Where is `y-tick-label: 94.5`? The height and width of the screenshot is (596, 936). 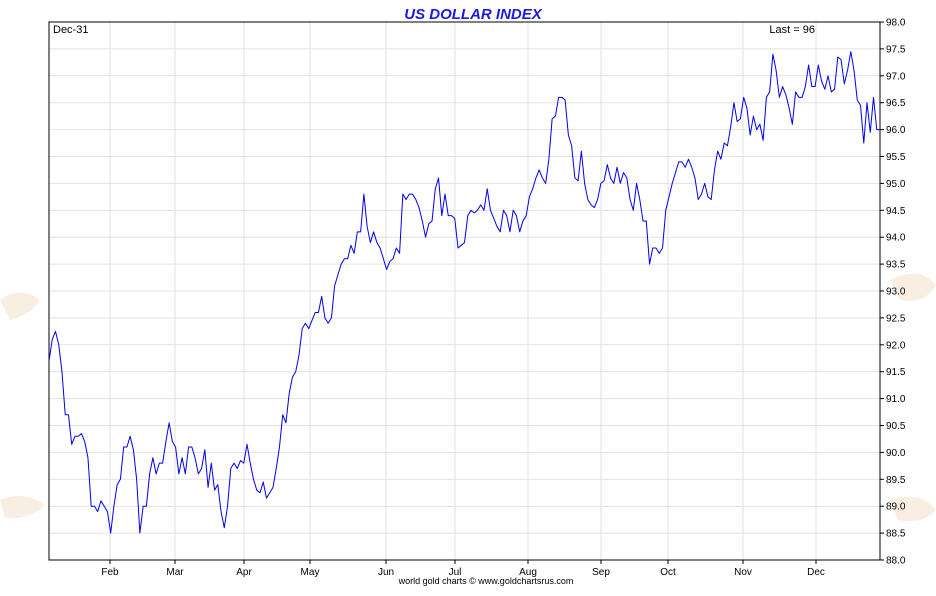
y-tick-label: 94.5 is located at coordinates (896, 211).